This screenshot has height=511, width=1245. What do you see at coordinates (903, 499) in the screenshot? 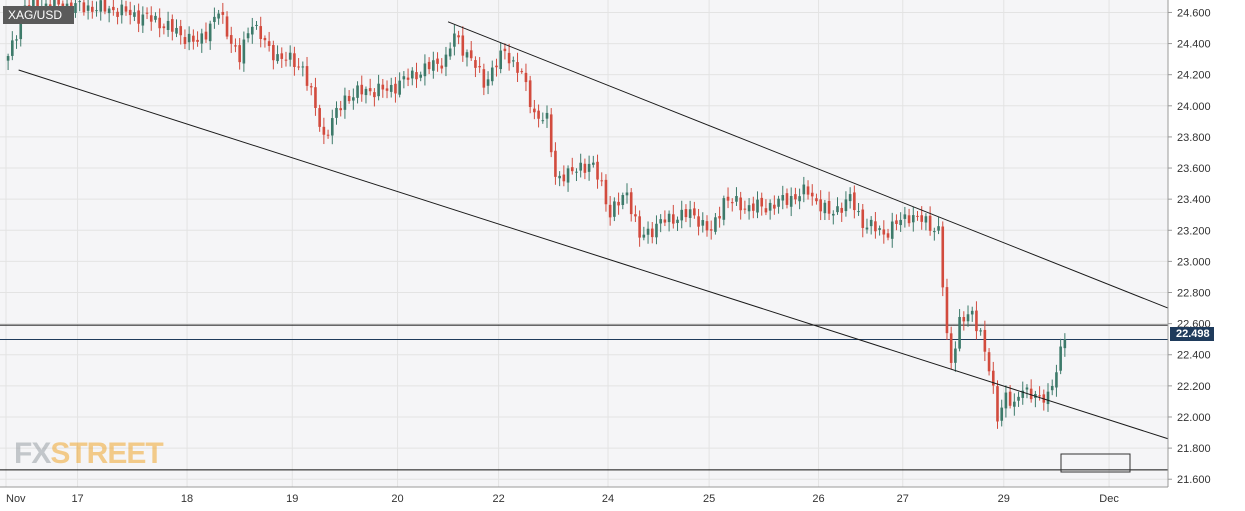
I see `x-tick-label: 27` at bounding box center [903, 499].